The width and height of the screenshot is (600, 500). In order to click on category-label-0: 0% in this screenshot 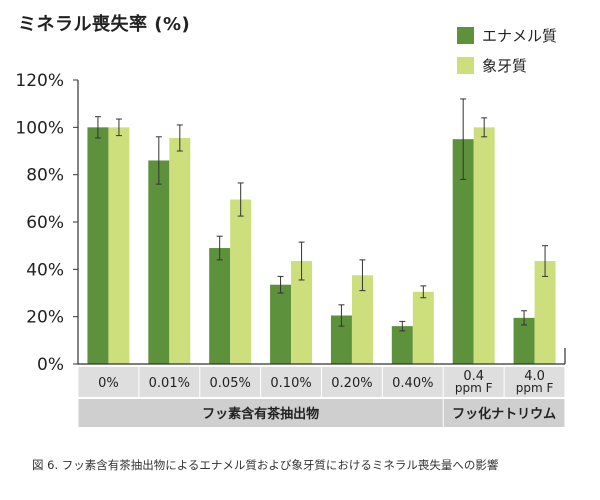, I will do `click(108, 383)`.